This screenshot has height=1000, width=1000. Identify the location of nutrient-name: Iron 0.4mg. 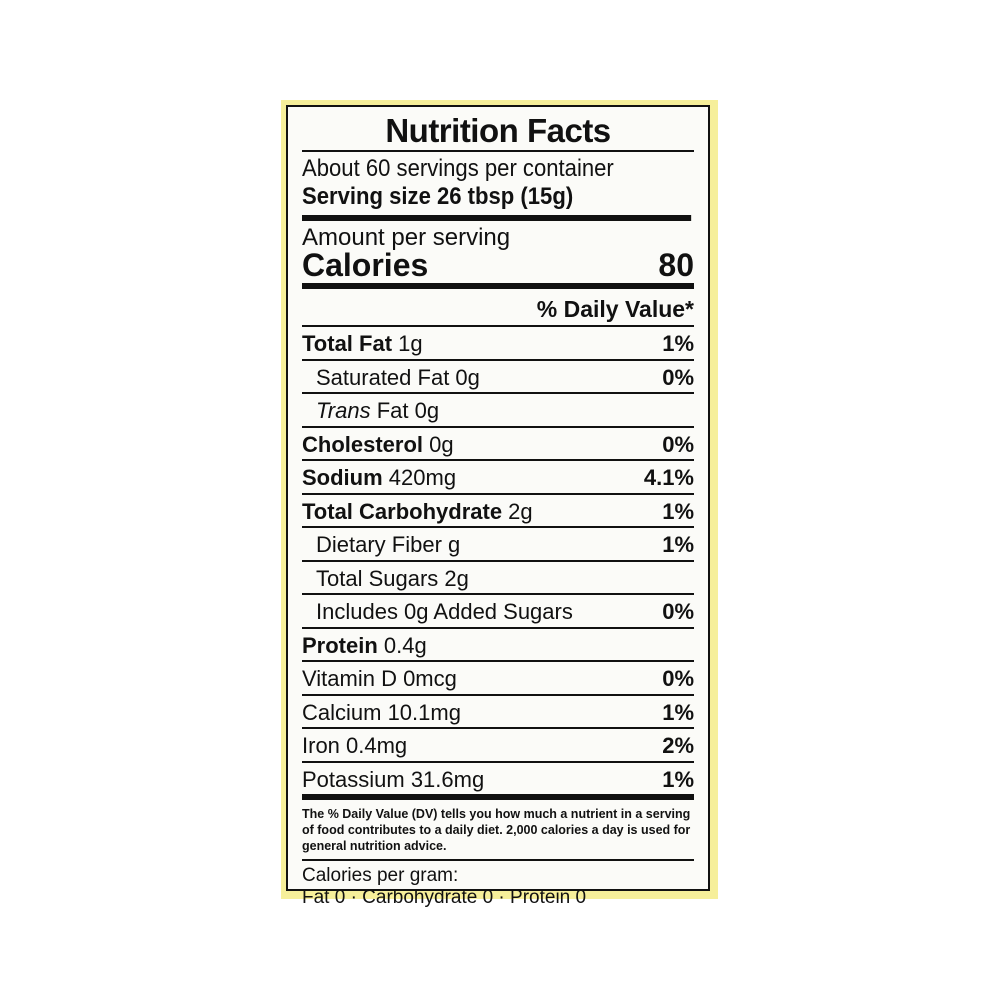
(355, 745).